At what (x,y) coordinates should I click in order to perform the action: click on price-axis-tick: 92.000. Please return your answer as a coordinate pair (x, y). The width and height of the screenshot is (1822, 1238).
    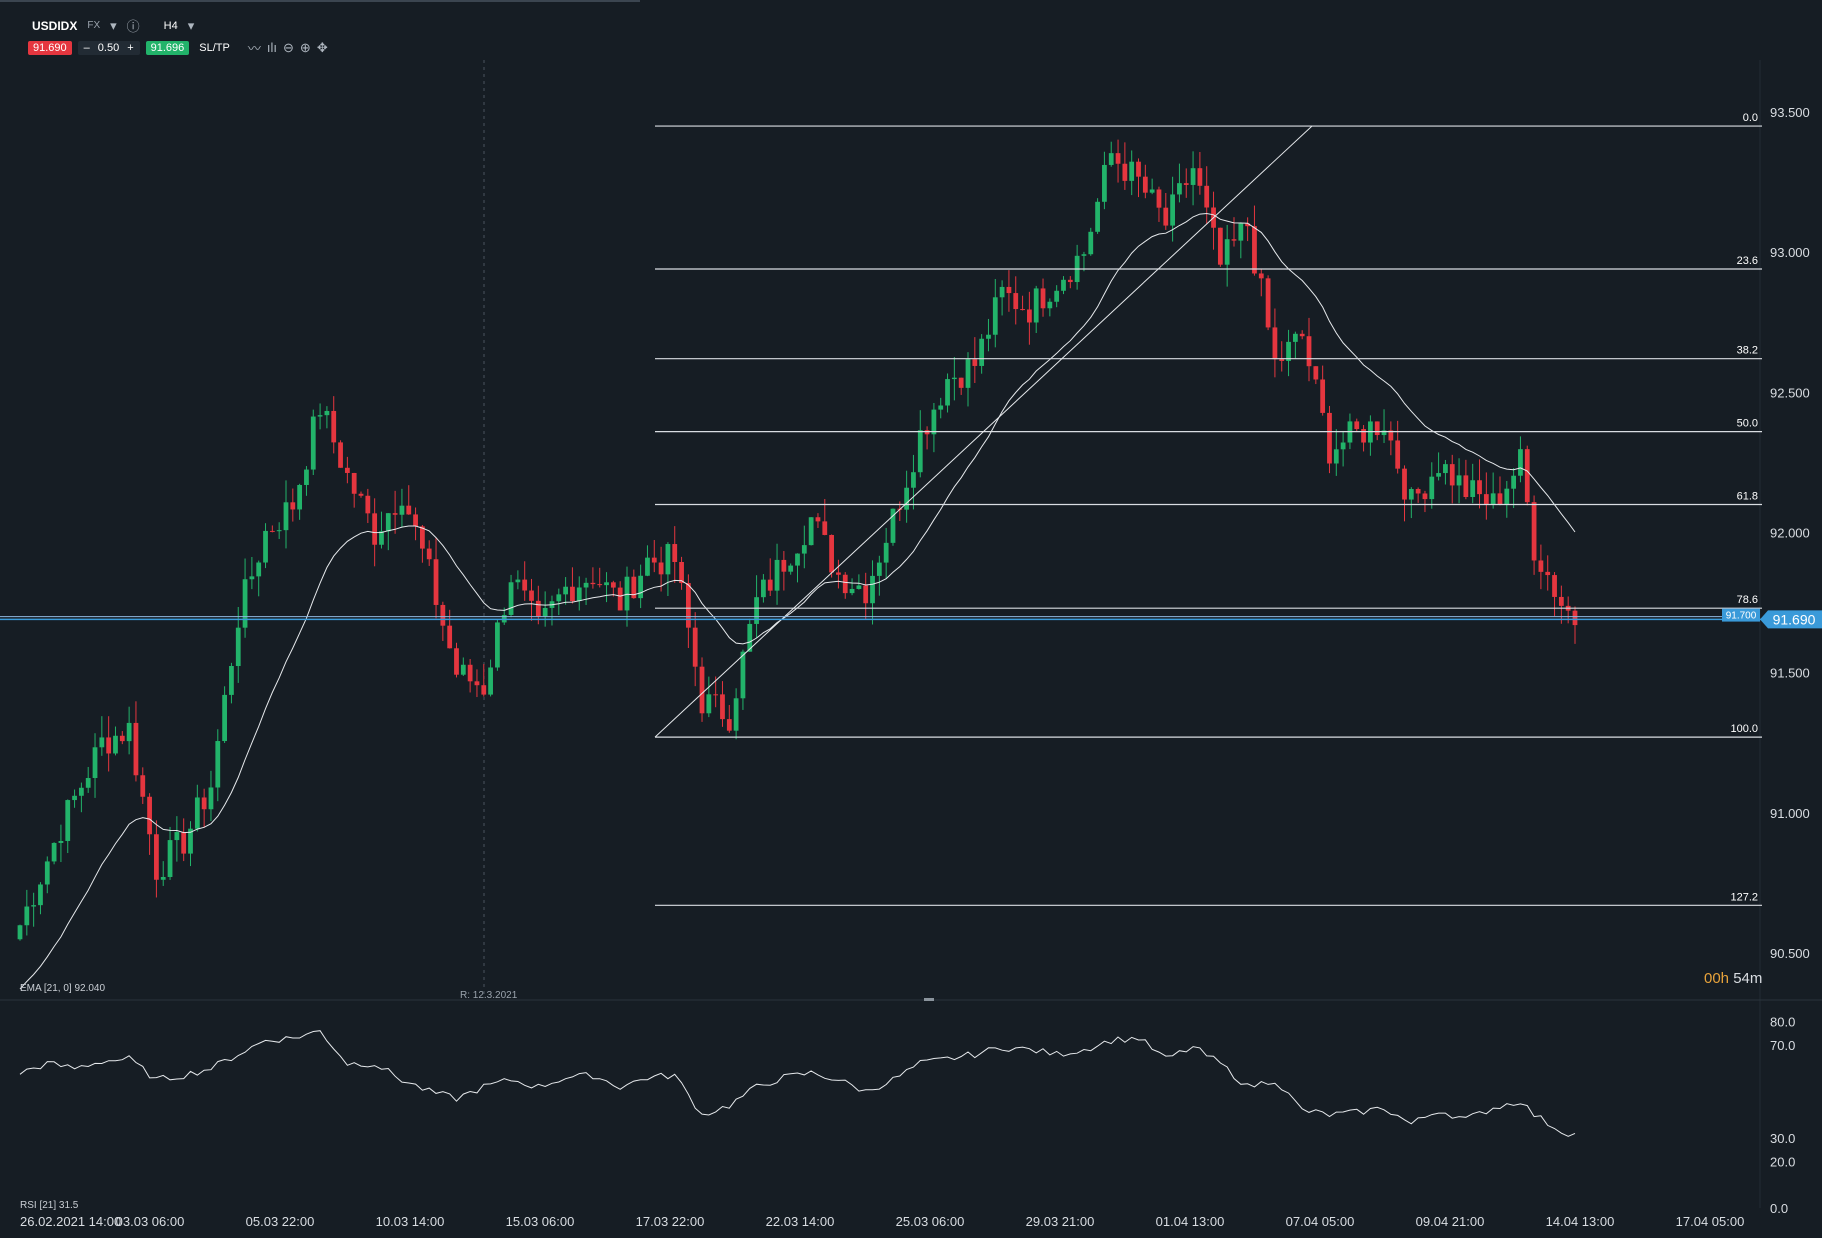
    Looking at the image, I should click on (1790, 533).